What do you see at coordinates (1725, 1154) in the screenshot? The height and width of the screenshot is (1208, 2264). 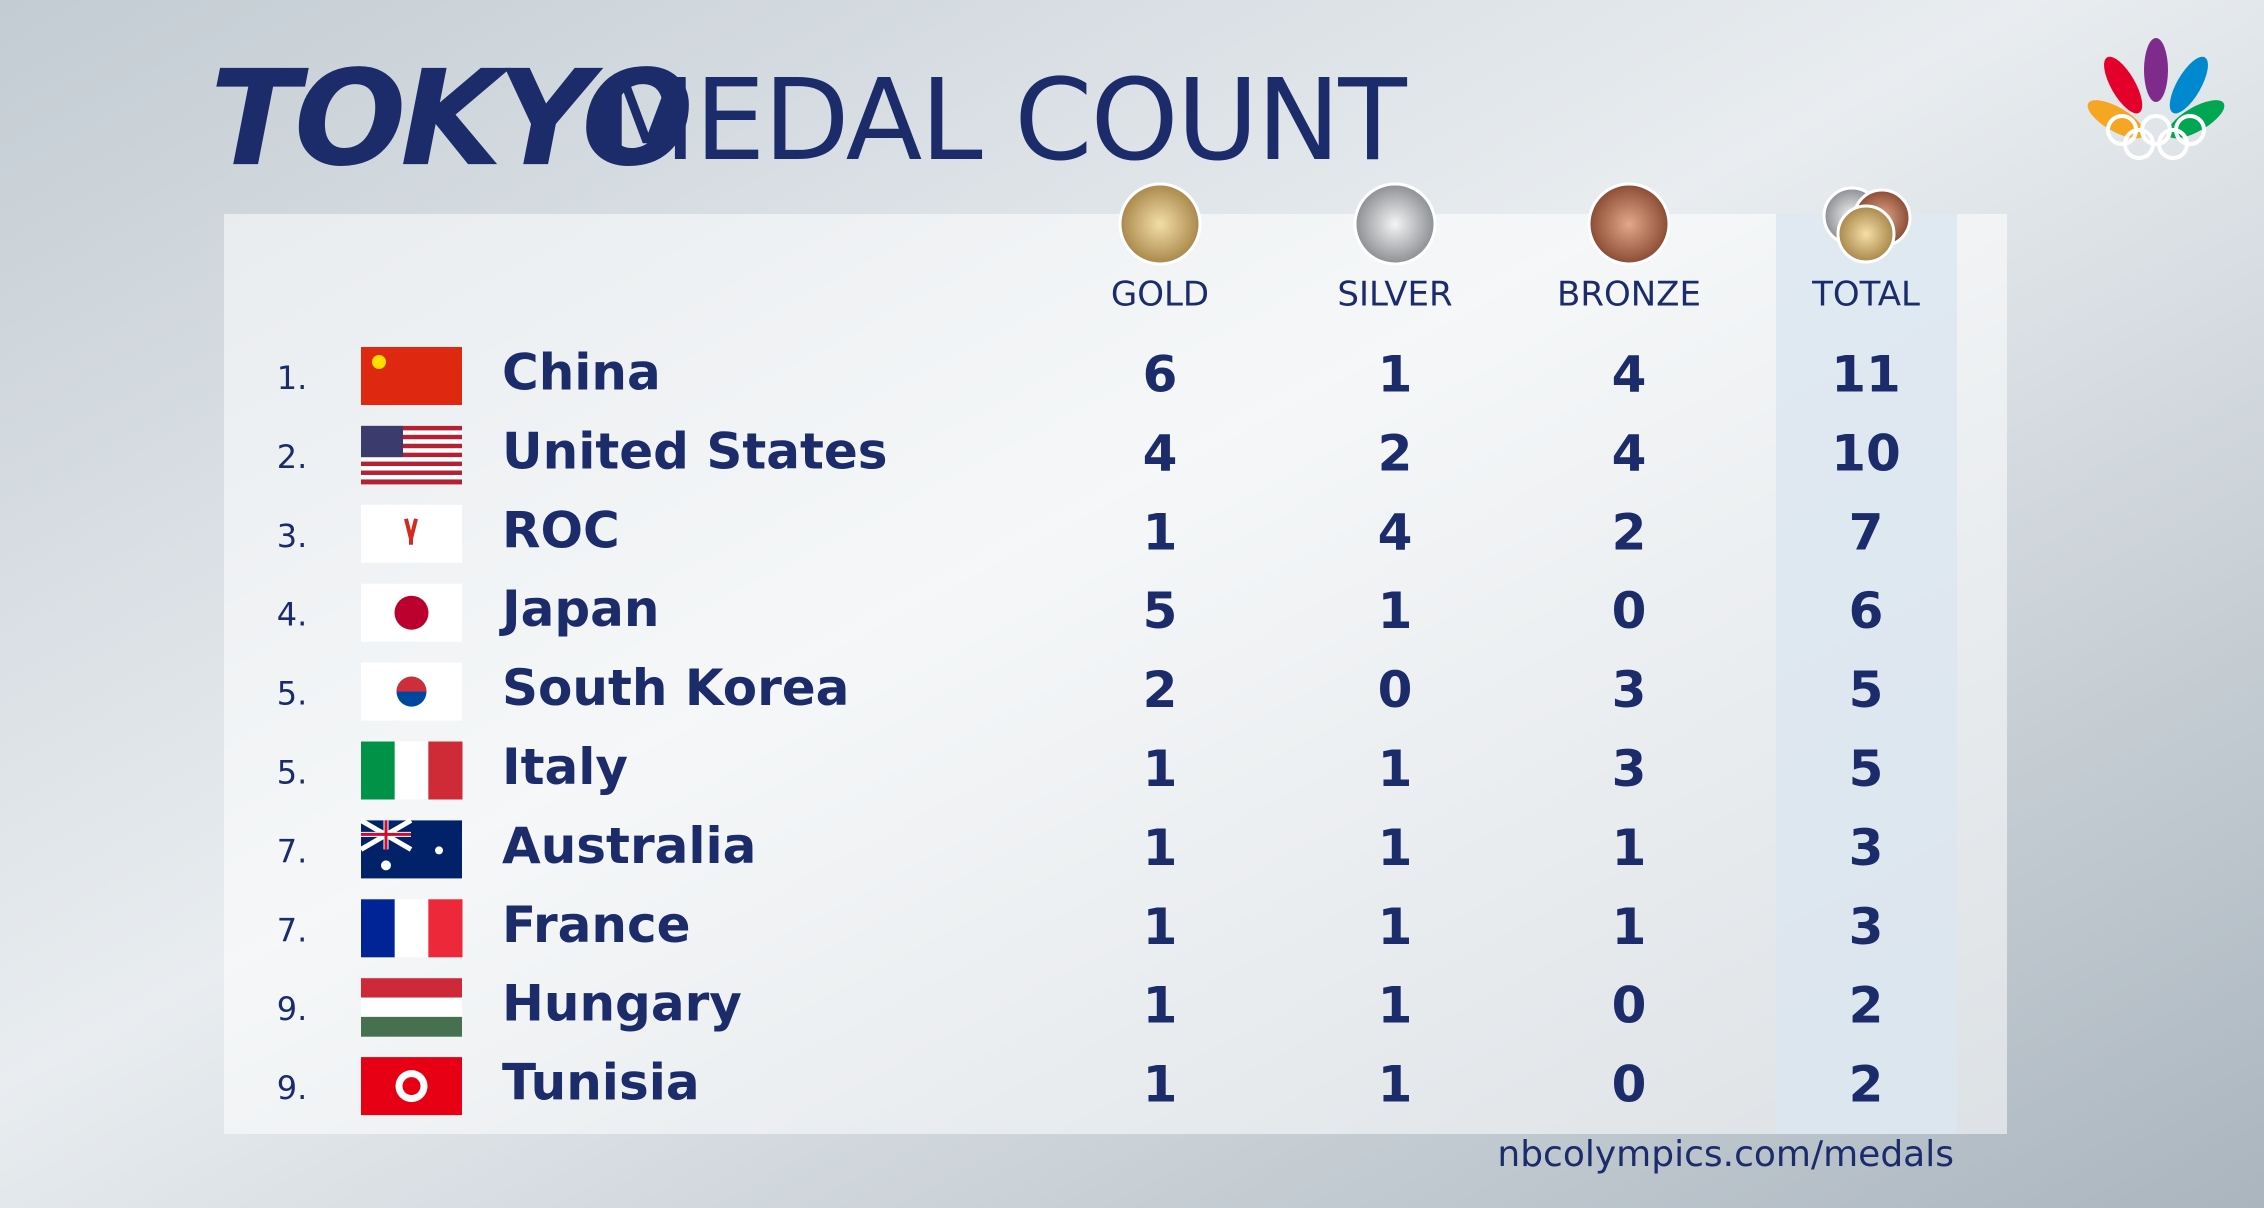 I see `source-url: nbcolympics.com/medals` at bounding box center [1725, 1154].